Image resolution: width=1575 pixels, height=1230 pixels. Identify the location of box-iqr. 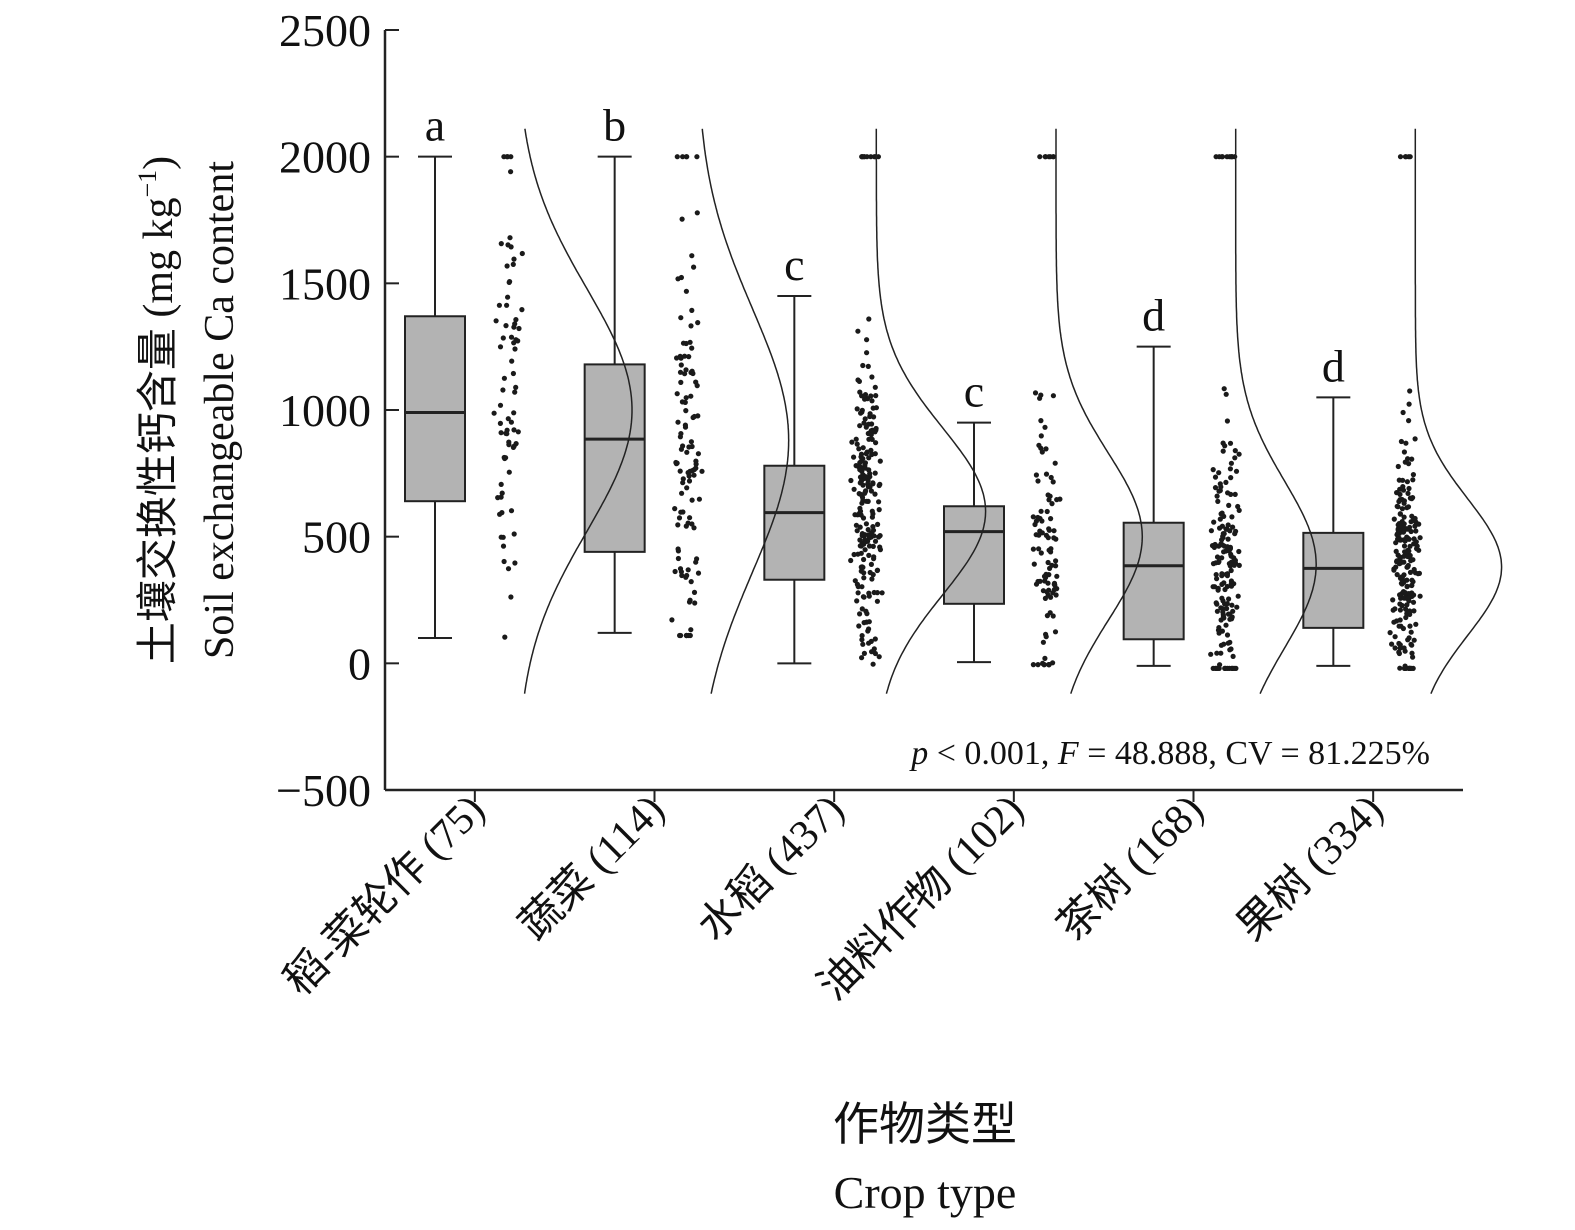
(1333, 580).